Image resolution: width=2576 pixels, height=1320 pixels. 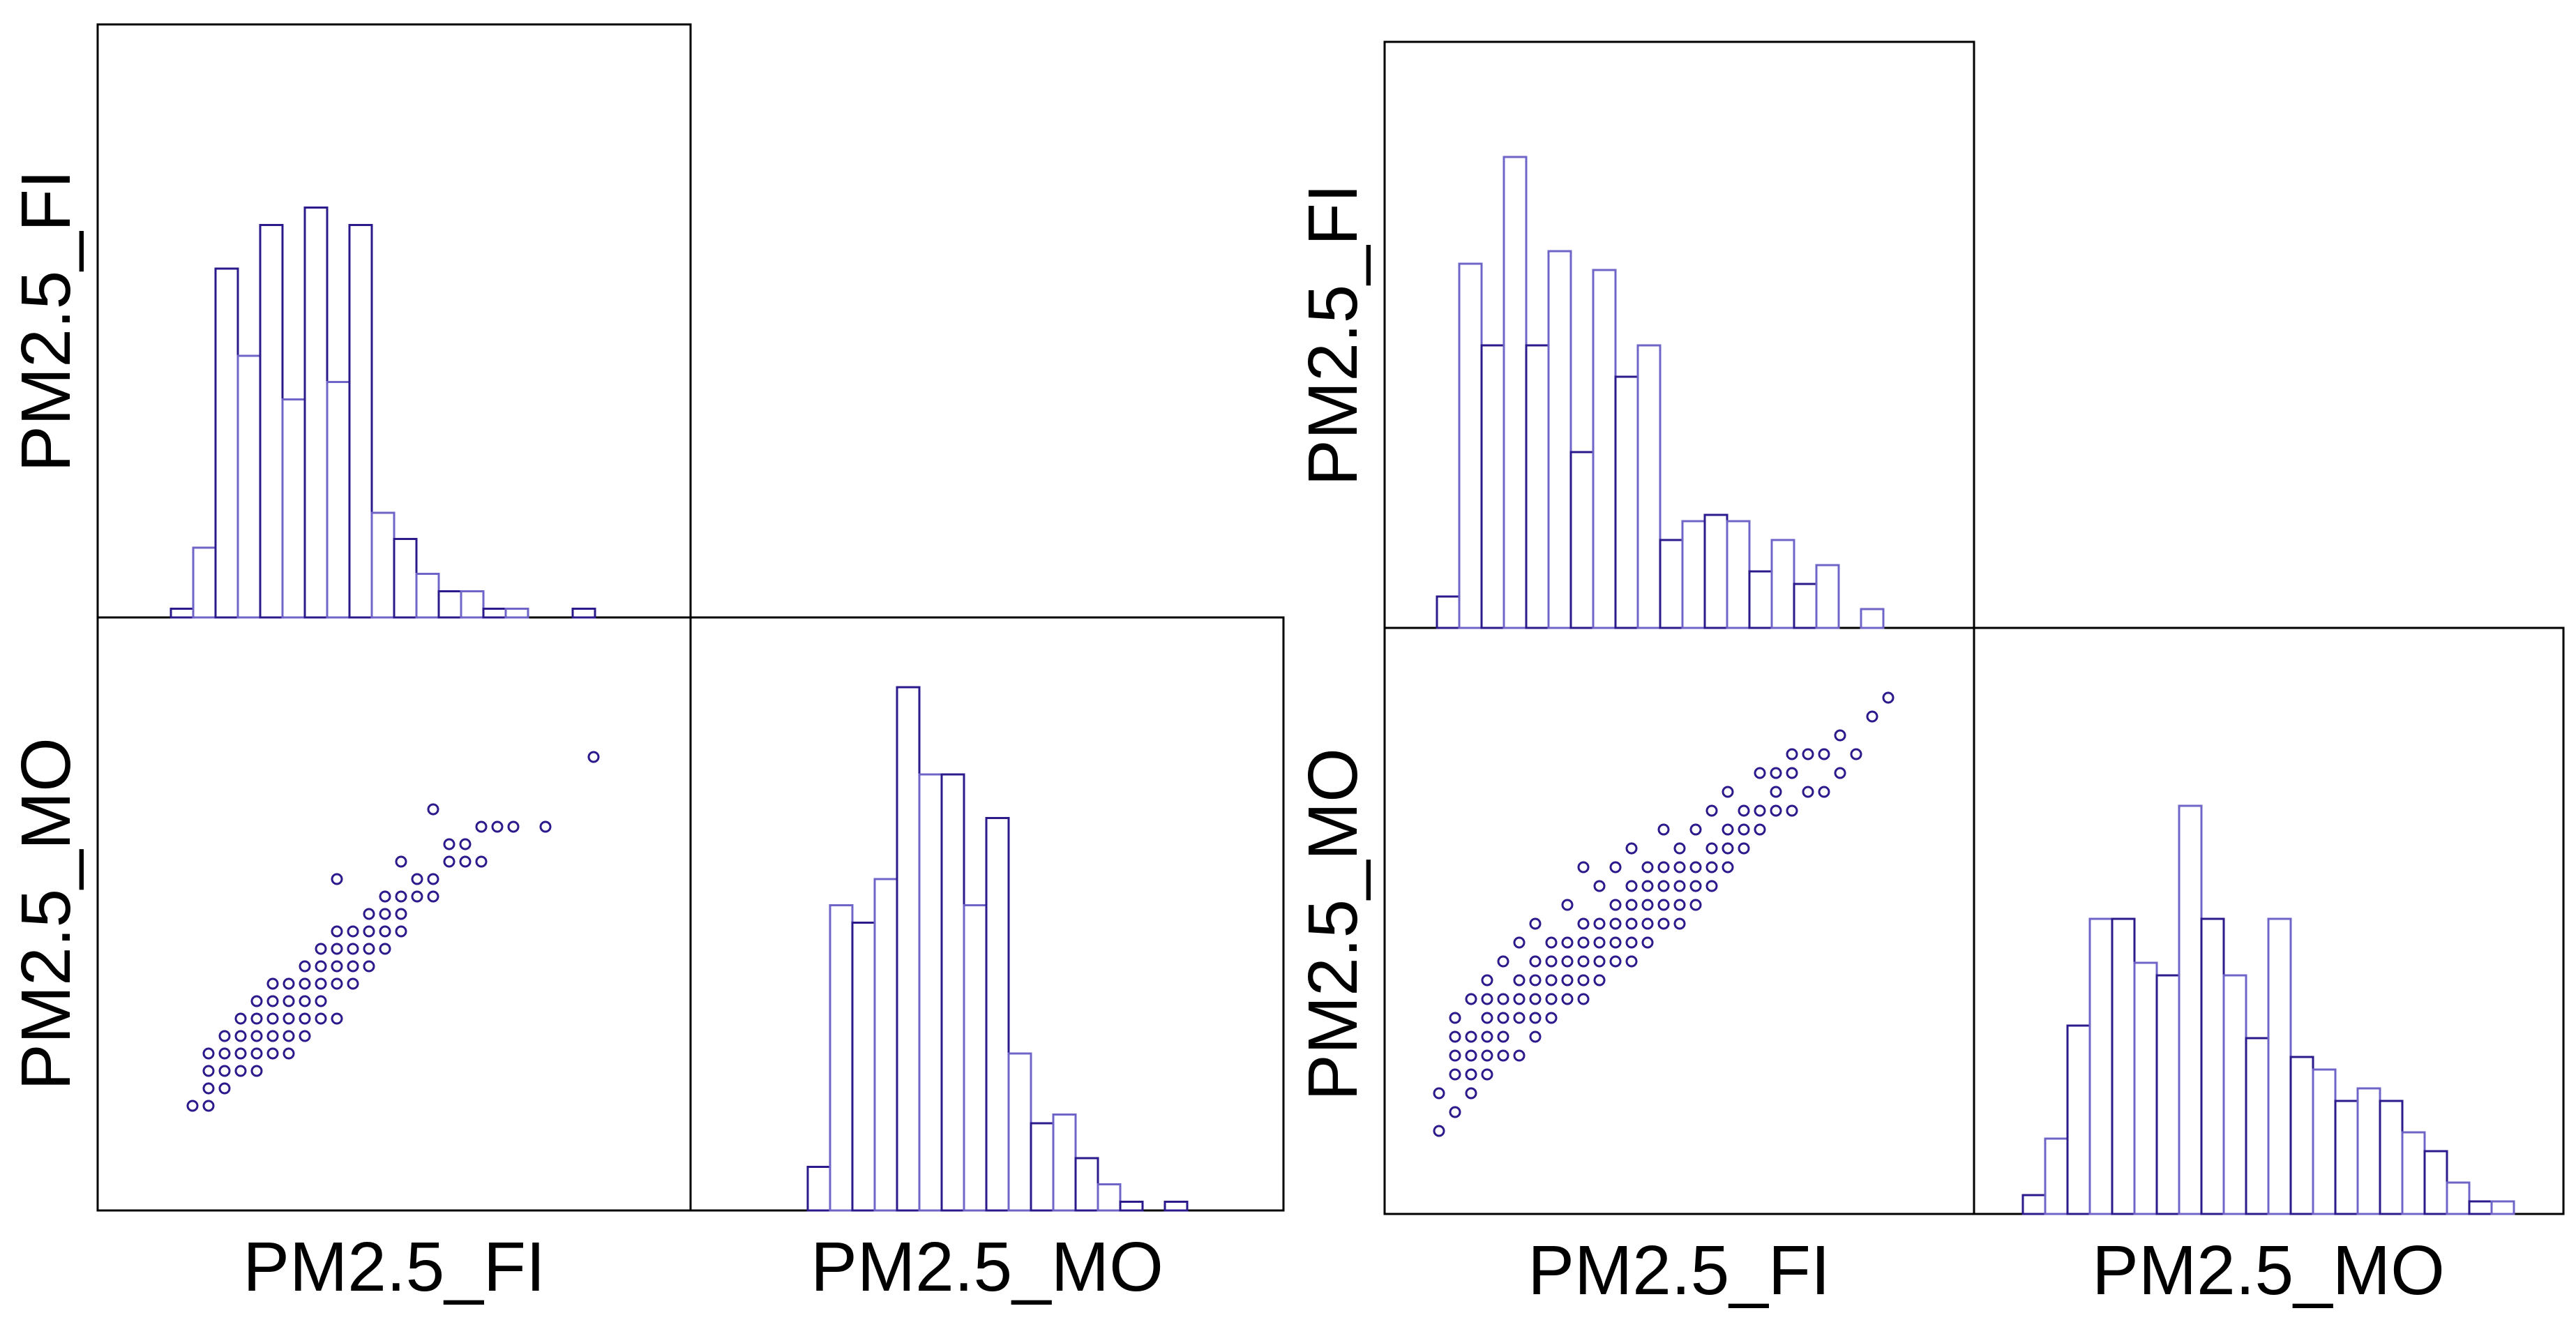 What do you see at coordinates (2268, 1270) in the screenshot?
I see `right-xlabel-right: PM2.5_MO` at bounding box center [2268, 1270].